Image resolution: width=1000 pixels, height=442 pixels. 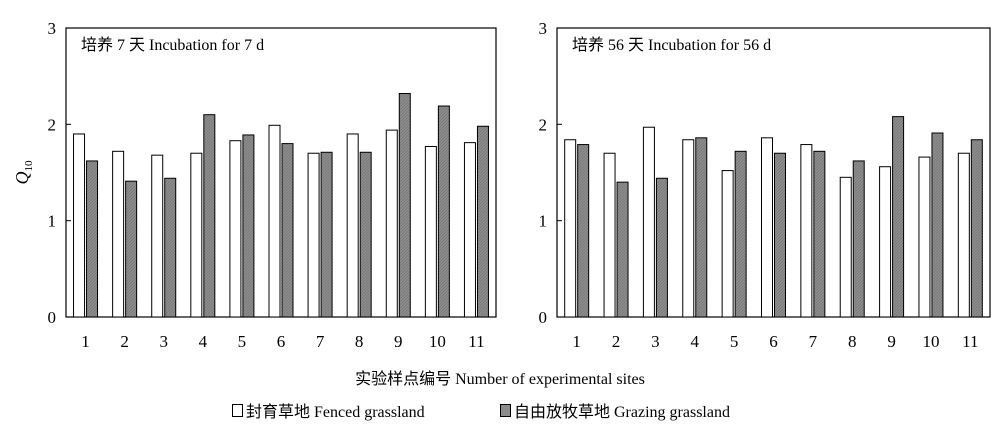 What do you see at coordinates (500, 379) in the screenshot?
I see `x-axis-title: 实验样点编号 Number of experimental sites` at bounding box center [500, 379].